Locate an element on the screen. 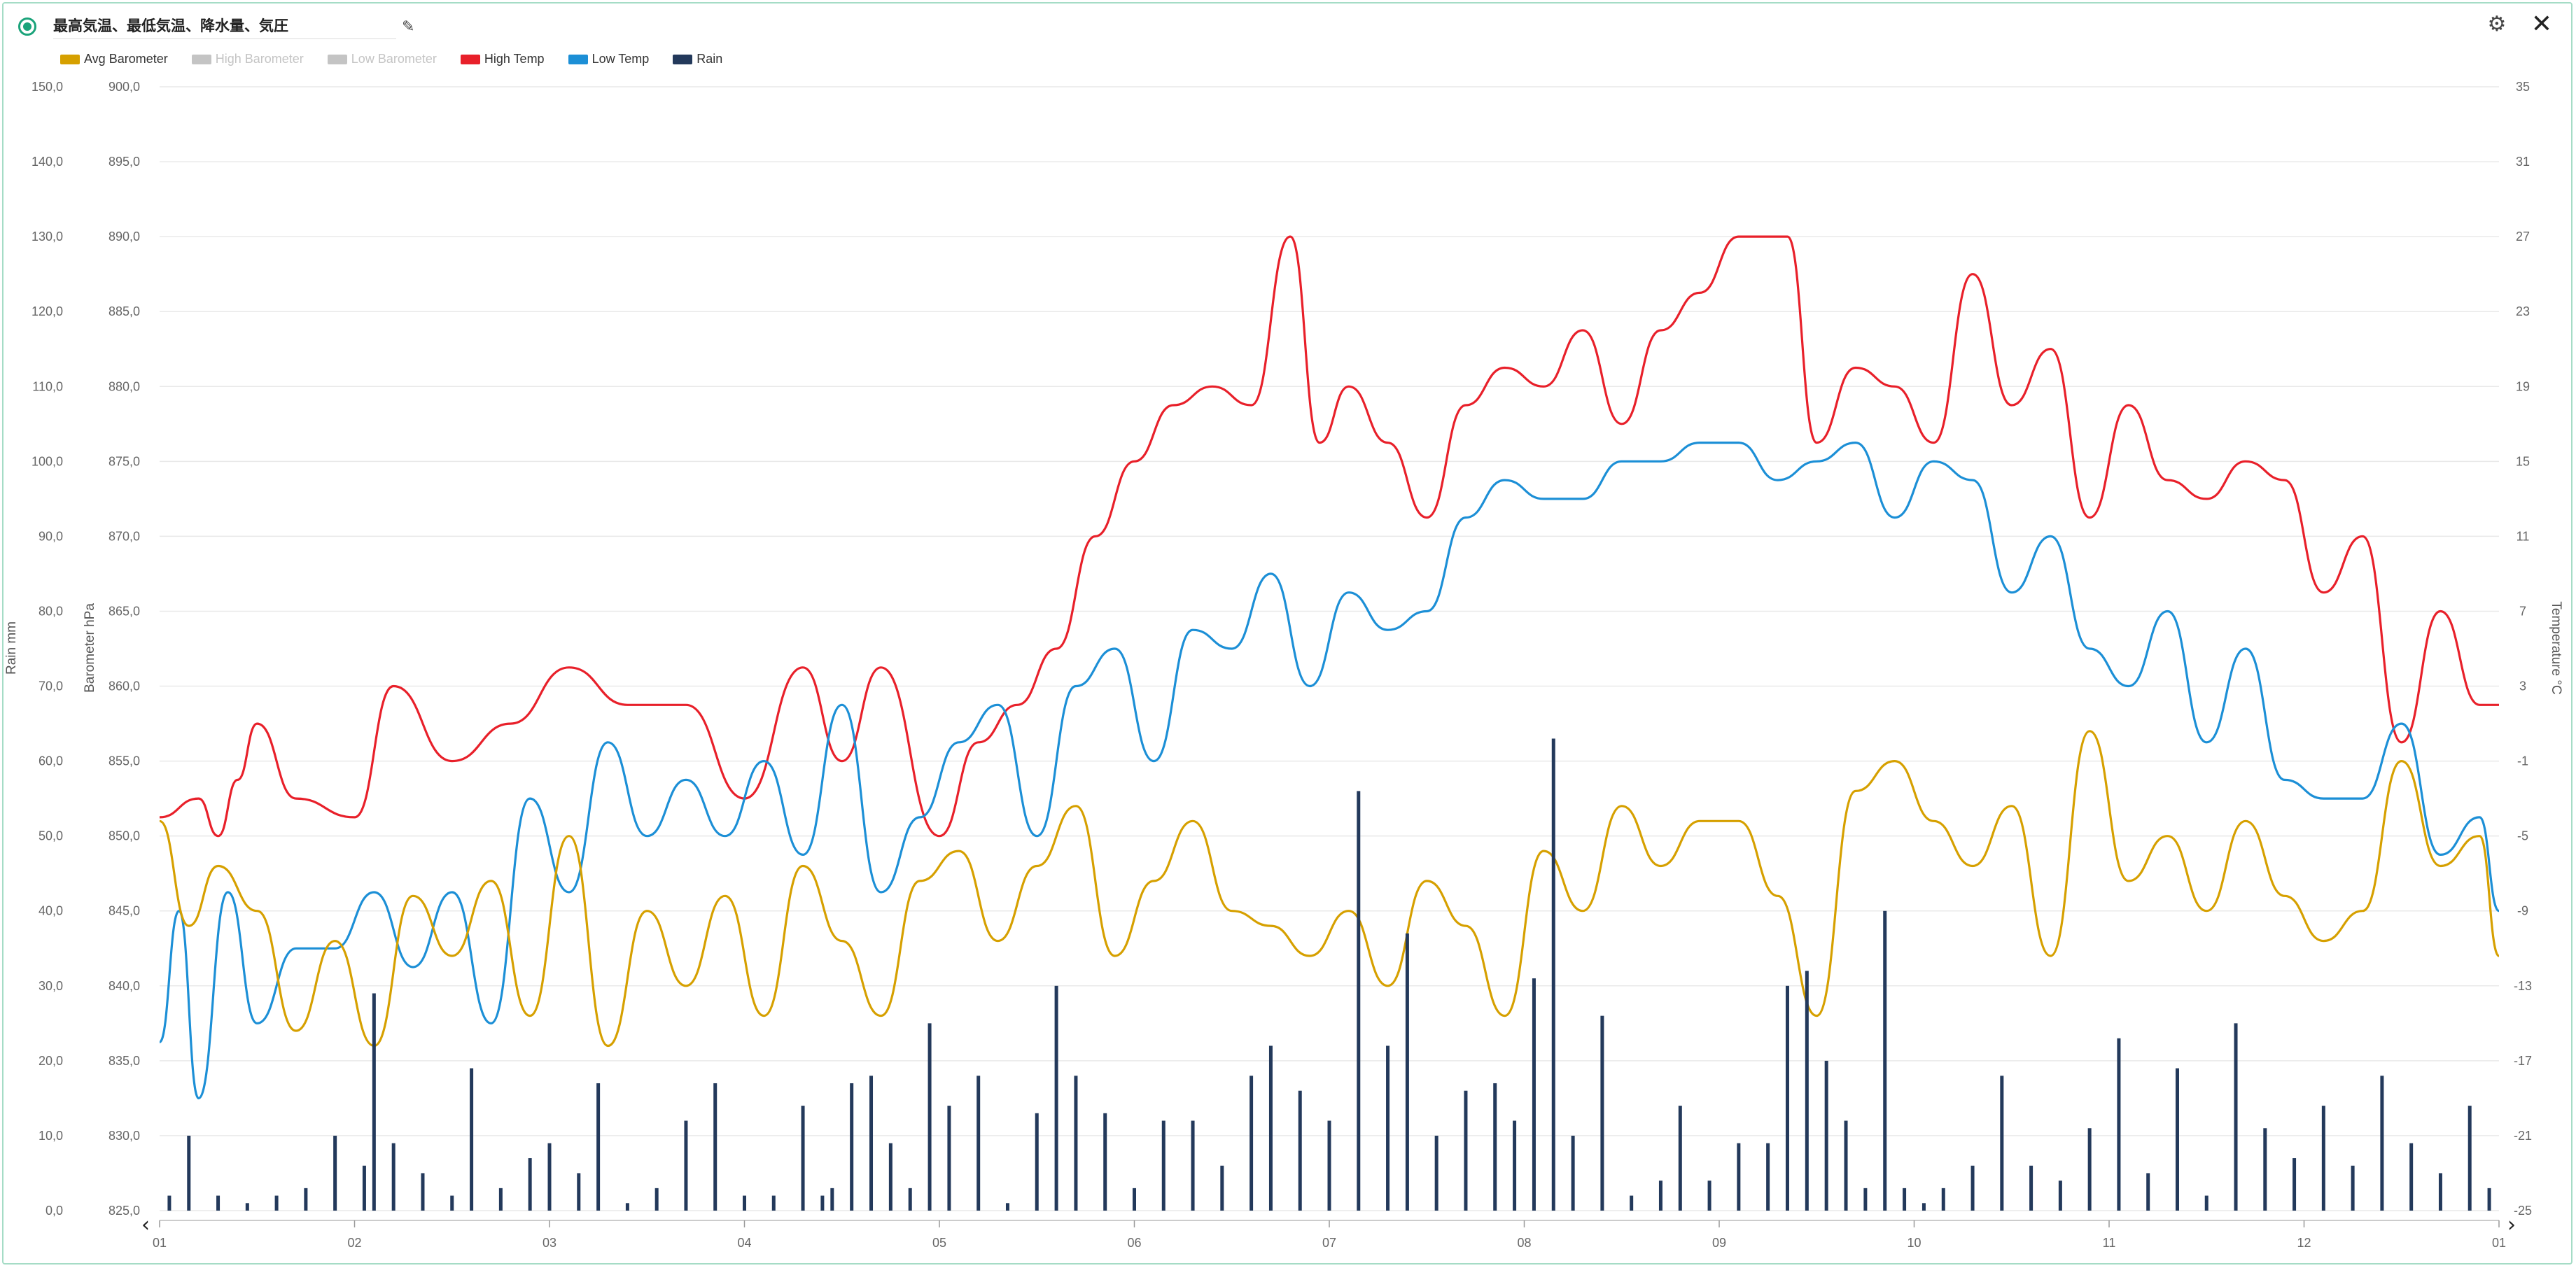 Image resolution: width=2576 pixels, height=1268 pixels. temperature-axis-title: Temperature °C is located at coordinates (2556, 647).